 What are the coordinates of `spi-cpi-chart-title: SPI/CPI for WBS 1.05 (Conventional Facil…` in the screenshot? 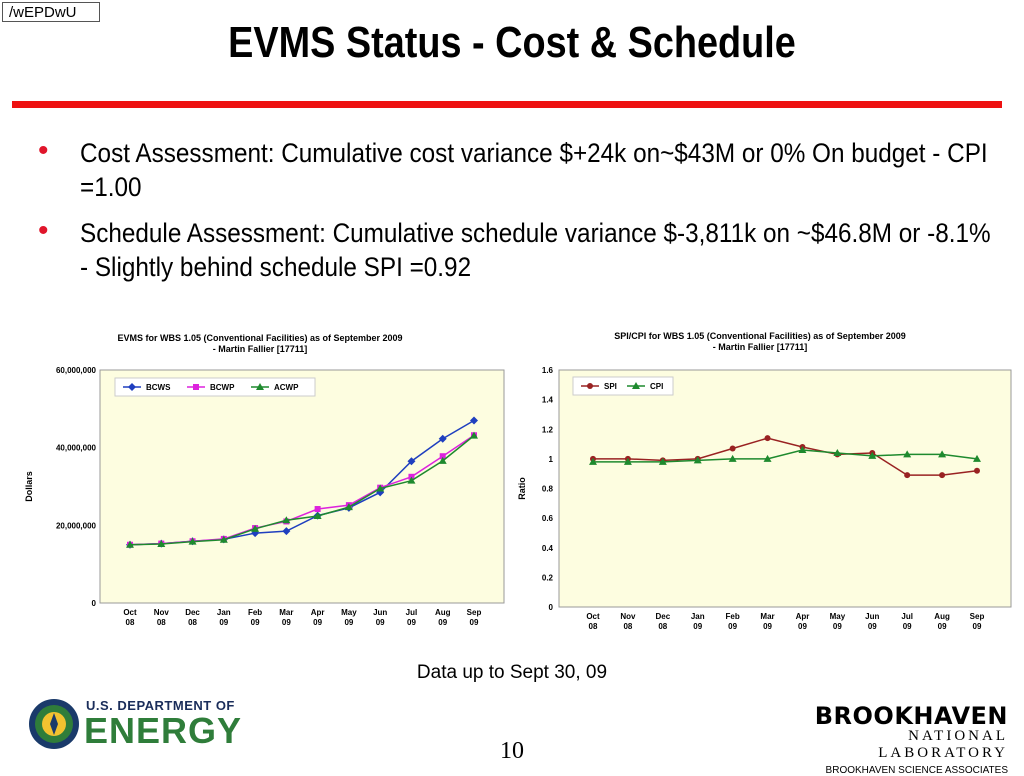 It's located at (760, 336).